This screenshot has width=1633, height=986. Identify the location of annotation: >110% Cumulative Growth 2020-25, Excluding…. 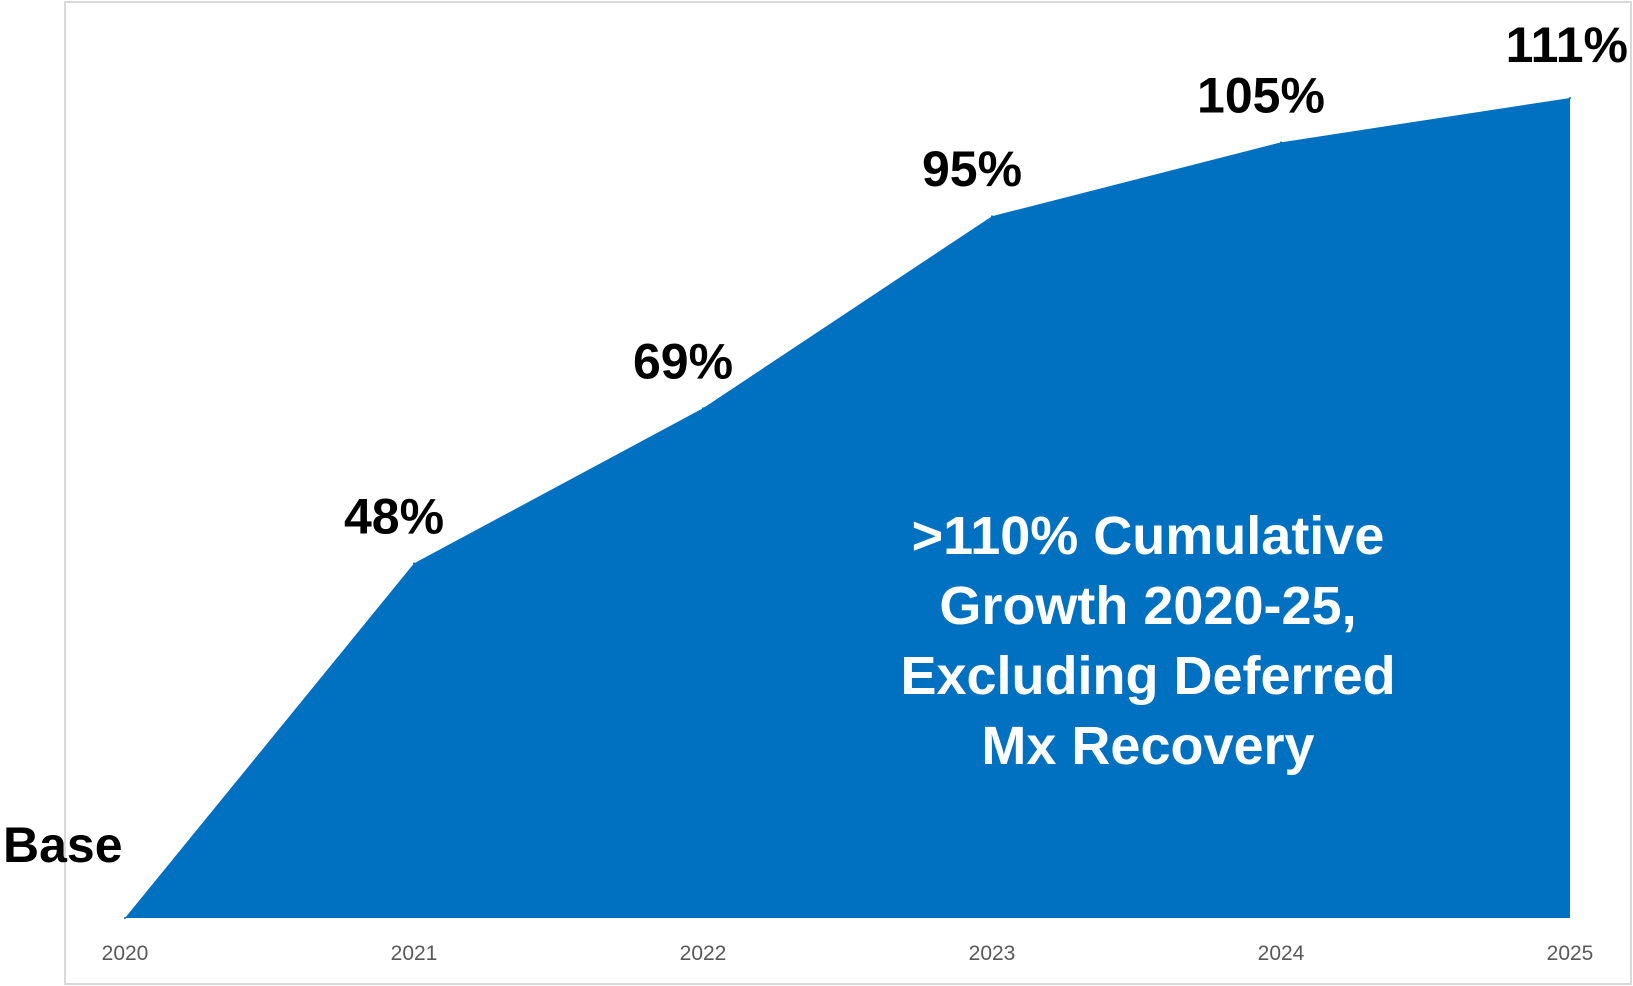
(1147, 641).